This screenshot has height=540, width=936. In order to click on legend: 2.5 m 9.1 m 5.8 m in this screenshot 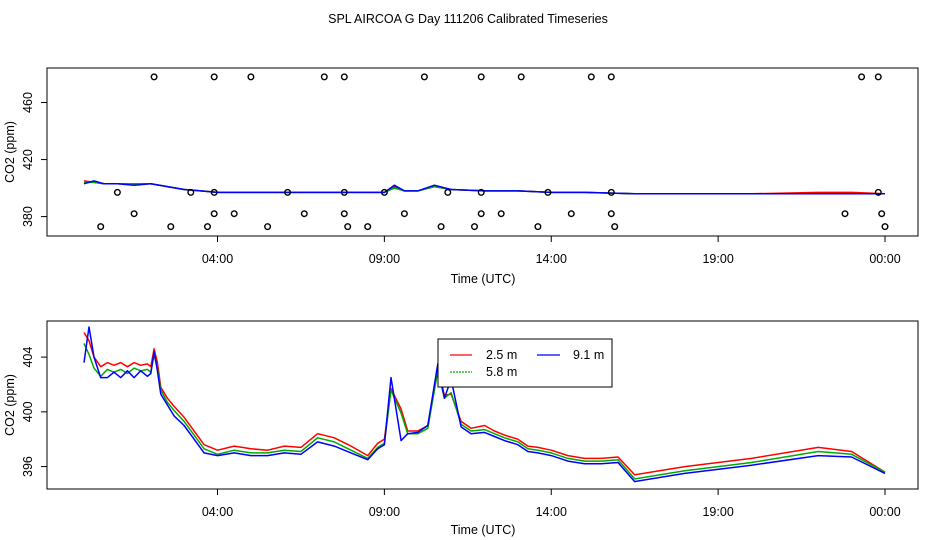, I will do `click(525, 363)`.